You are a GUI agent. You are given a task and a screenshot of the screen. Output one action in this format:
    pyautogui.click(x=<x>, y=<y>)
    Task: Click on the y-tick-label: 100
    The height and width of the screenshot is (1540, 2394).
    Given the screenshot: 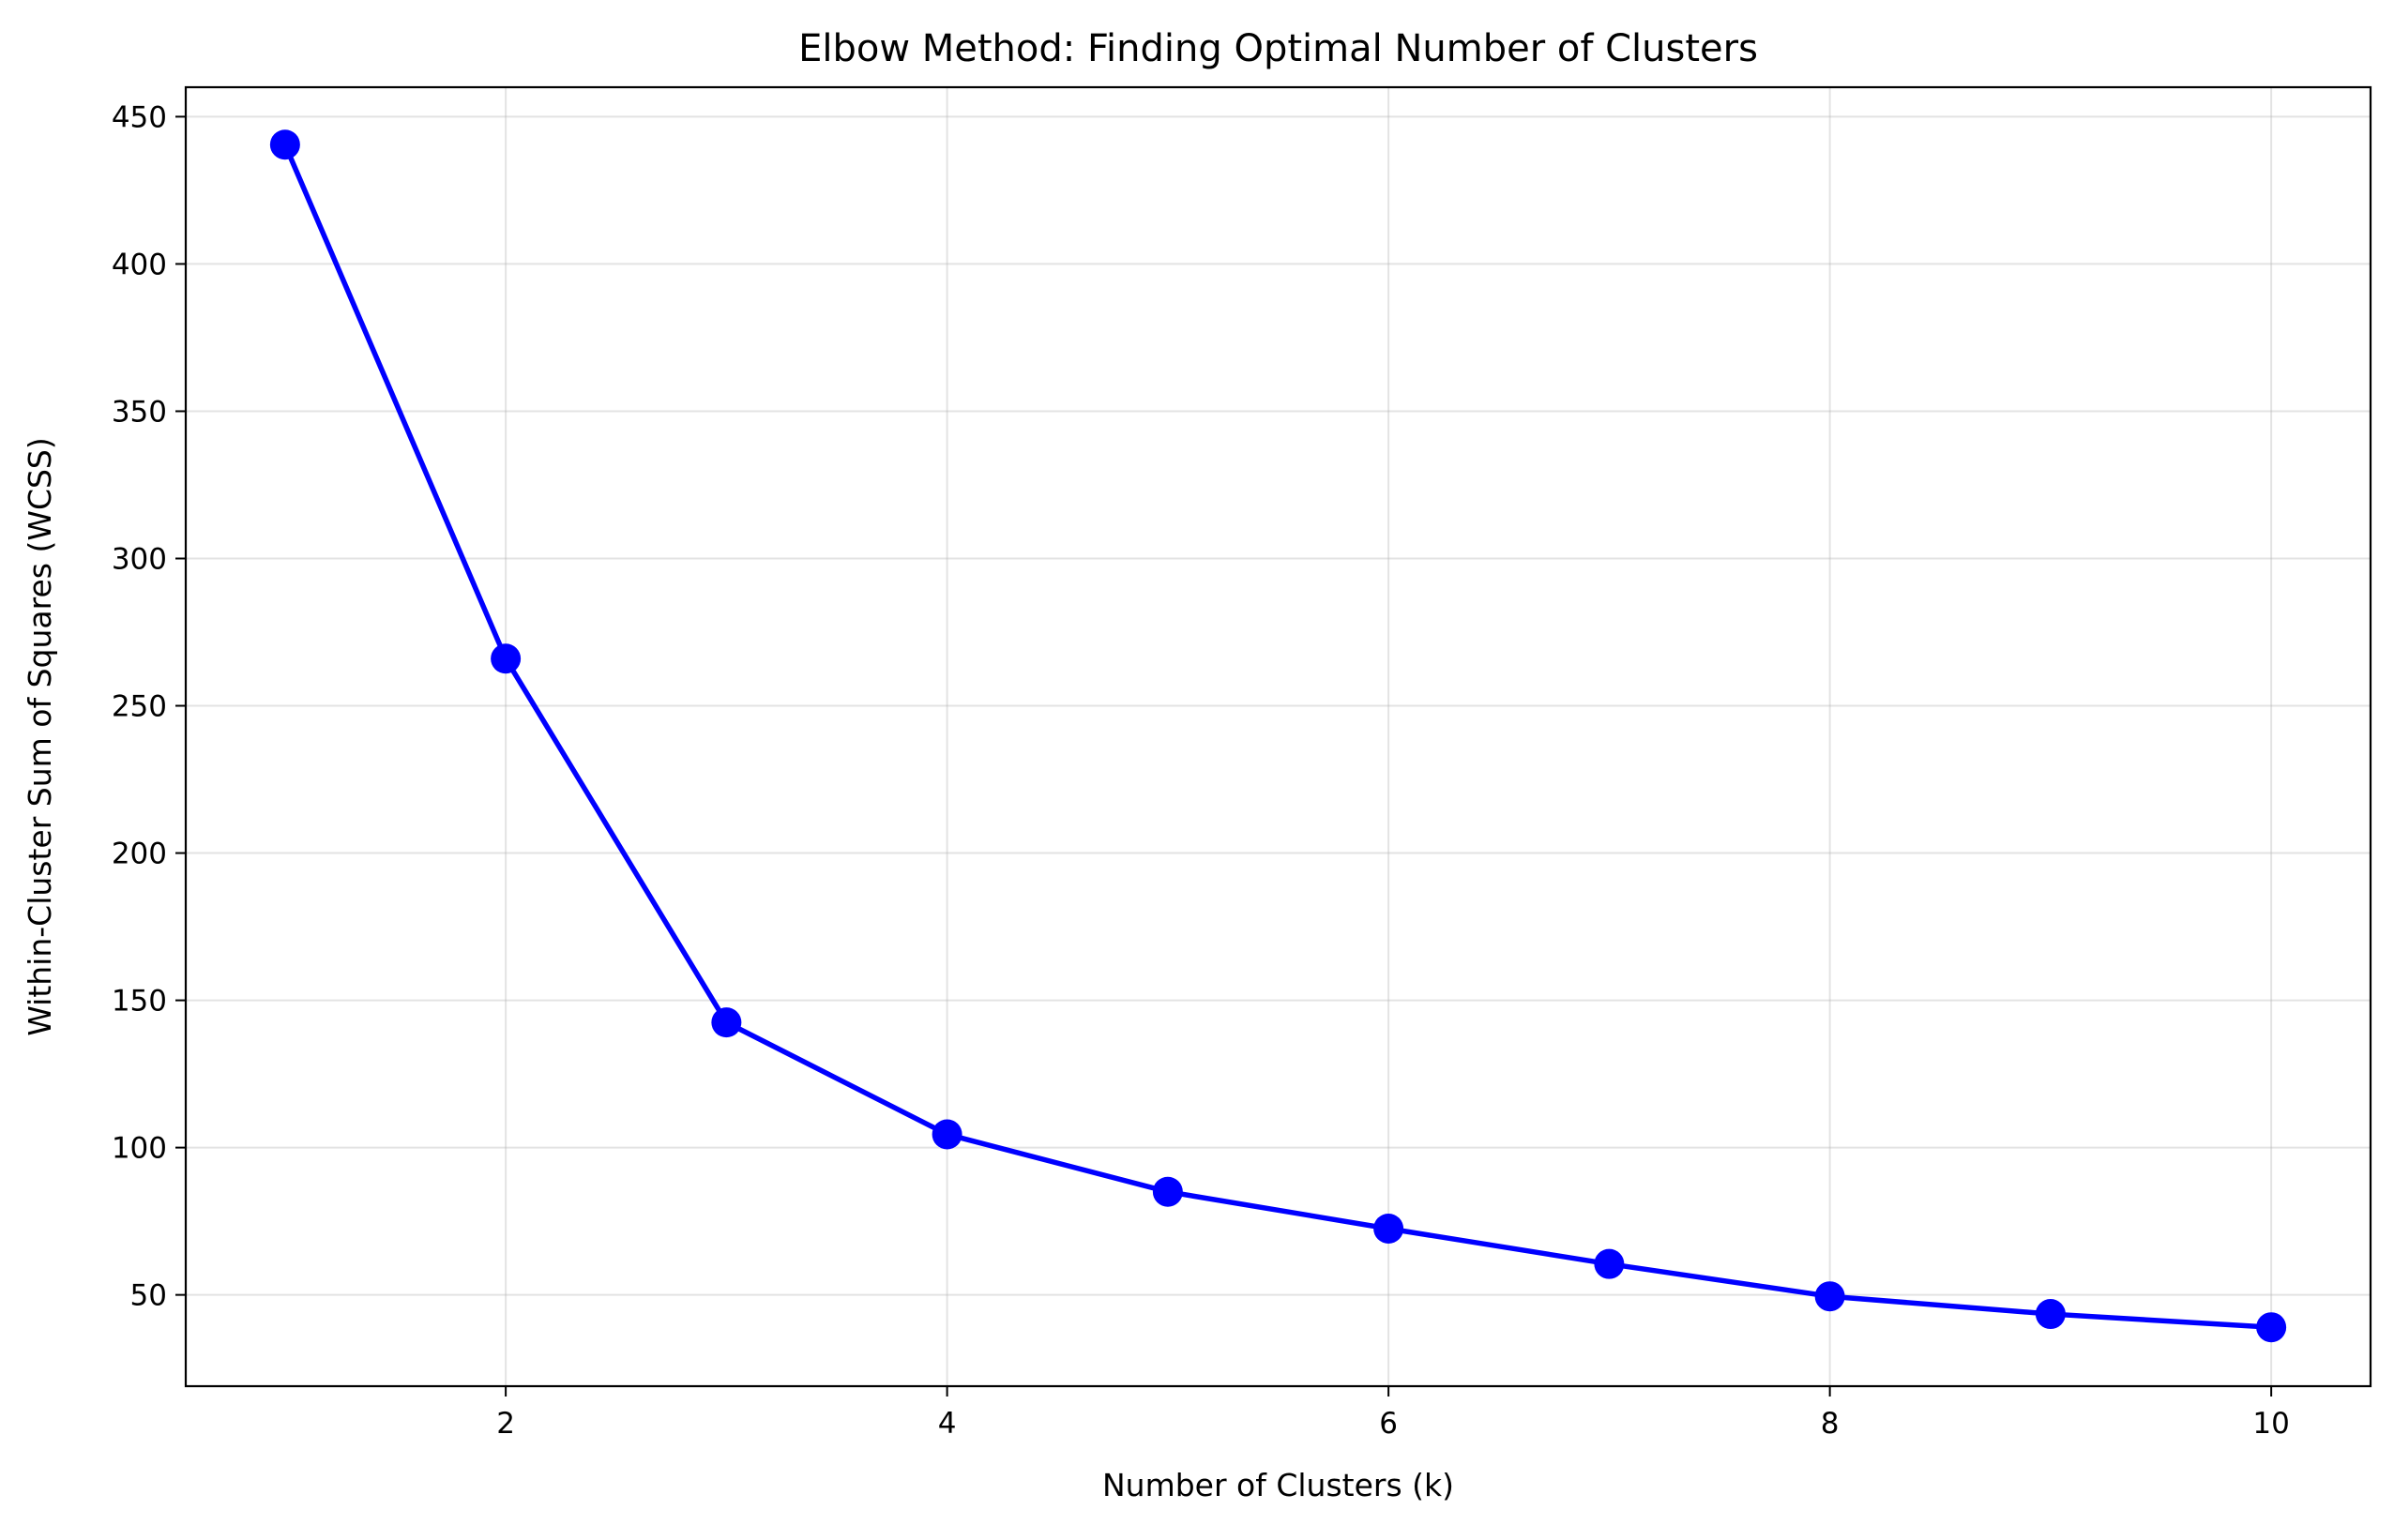 What is the action you would take?
    pyautogui.click(x=139, y=1149)
    